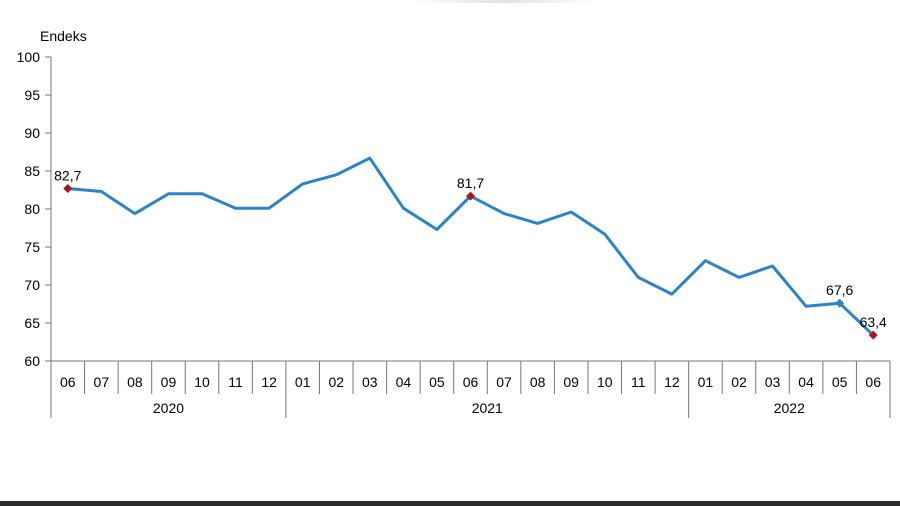  Describe the element at coordinates (63, 36) in the screenshot. I see `y-axis-label: Endeks` at that location.